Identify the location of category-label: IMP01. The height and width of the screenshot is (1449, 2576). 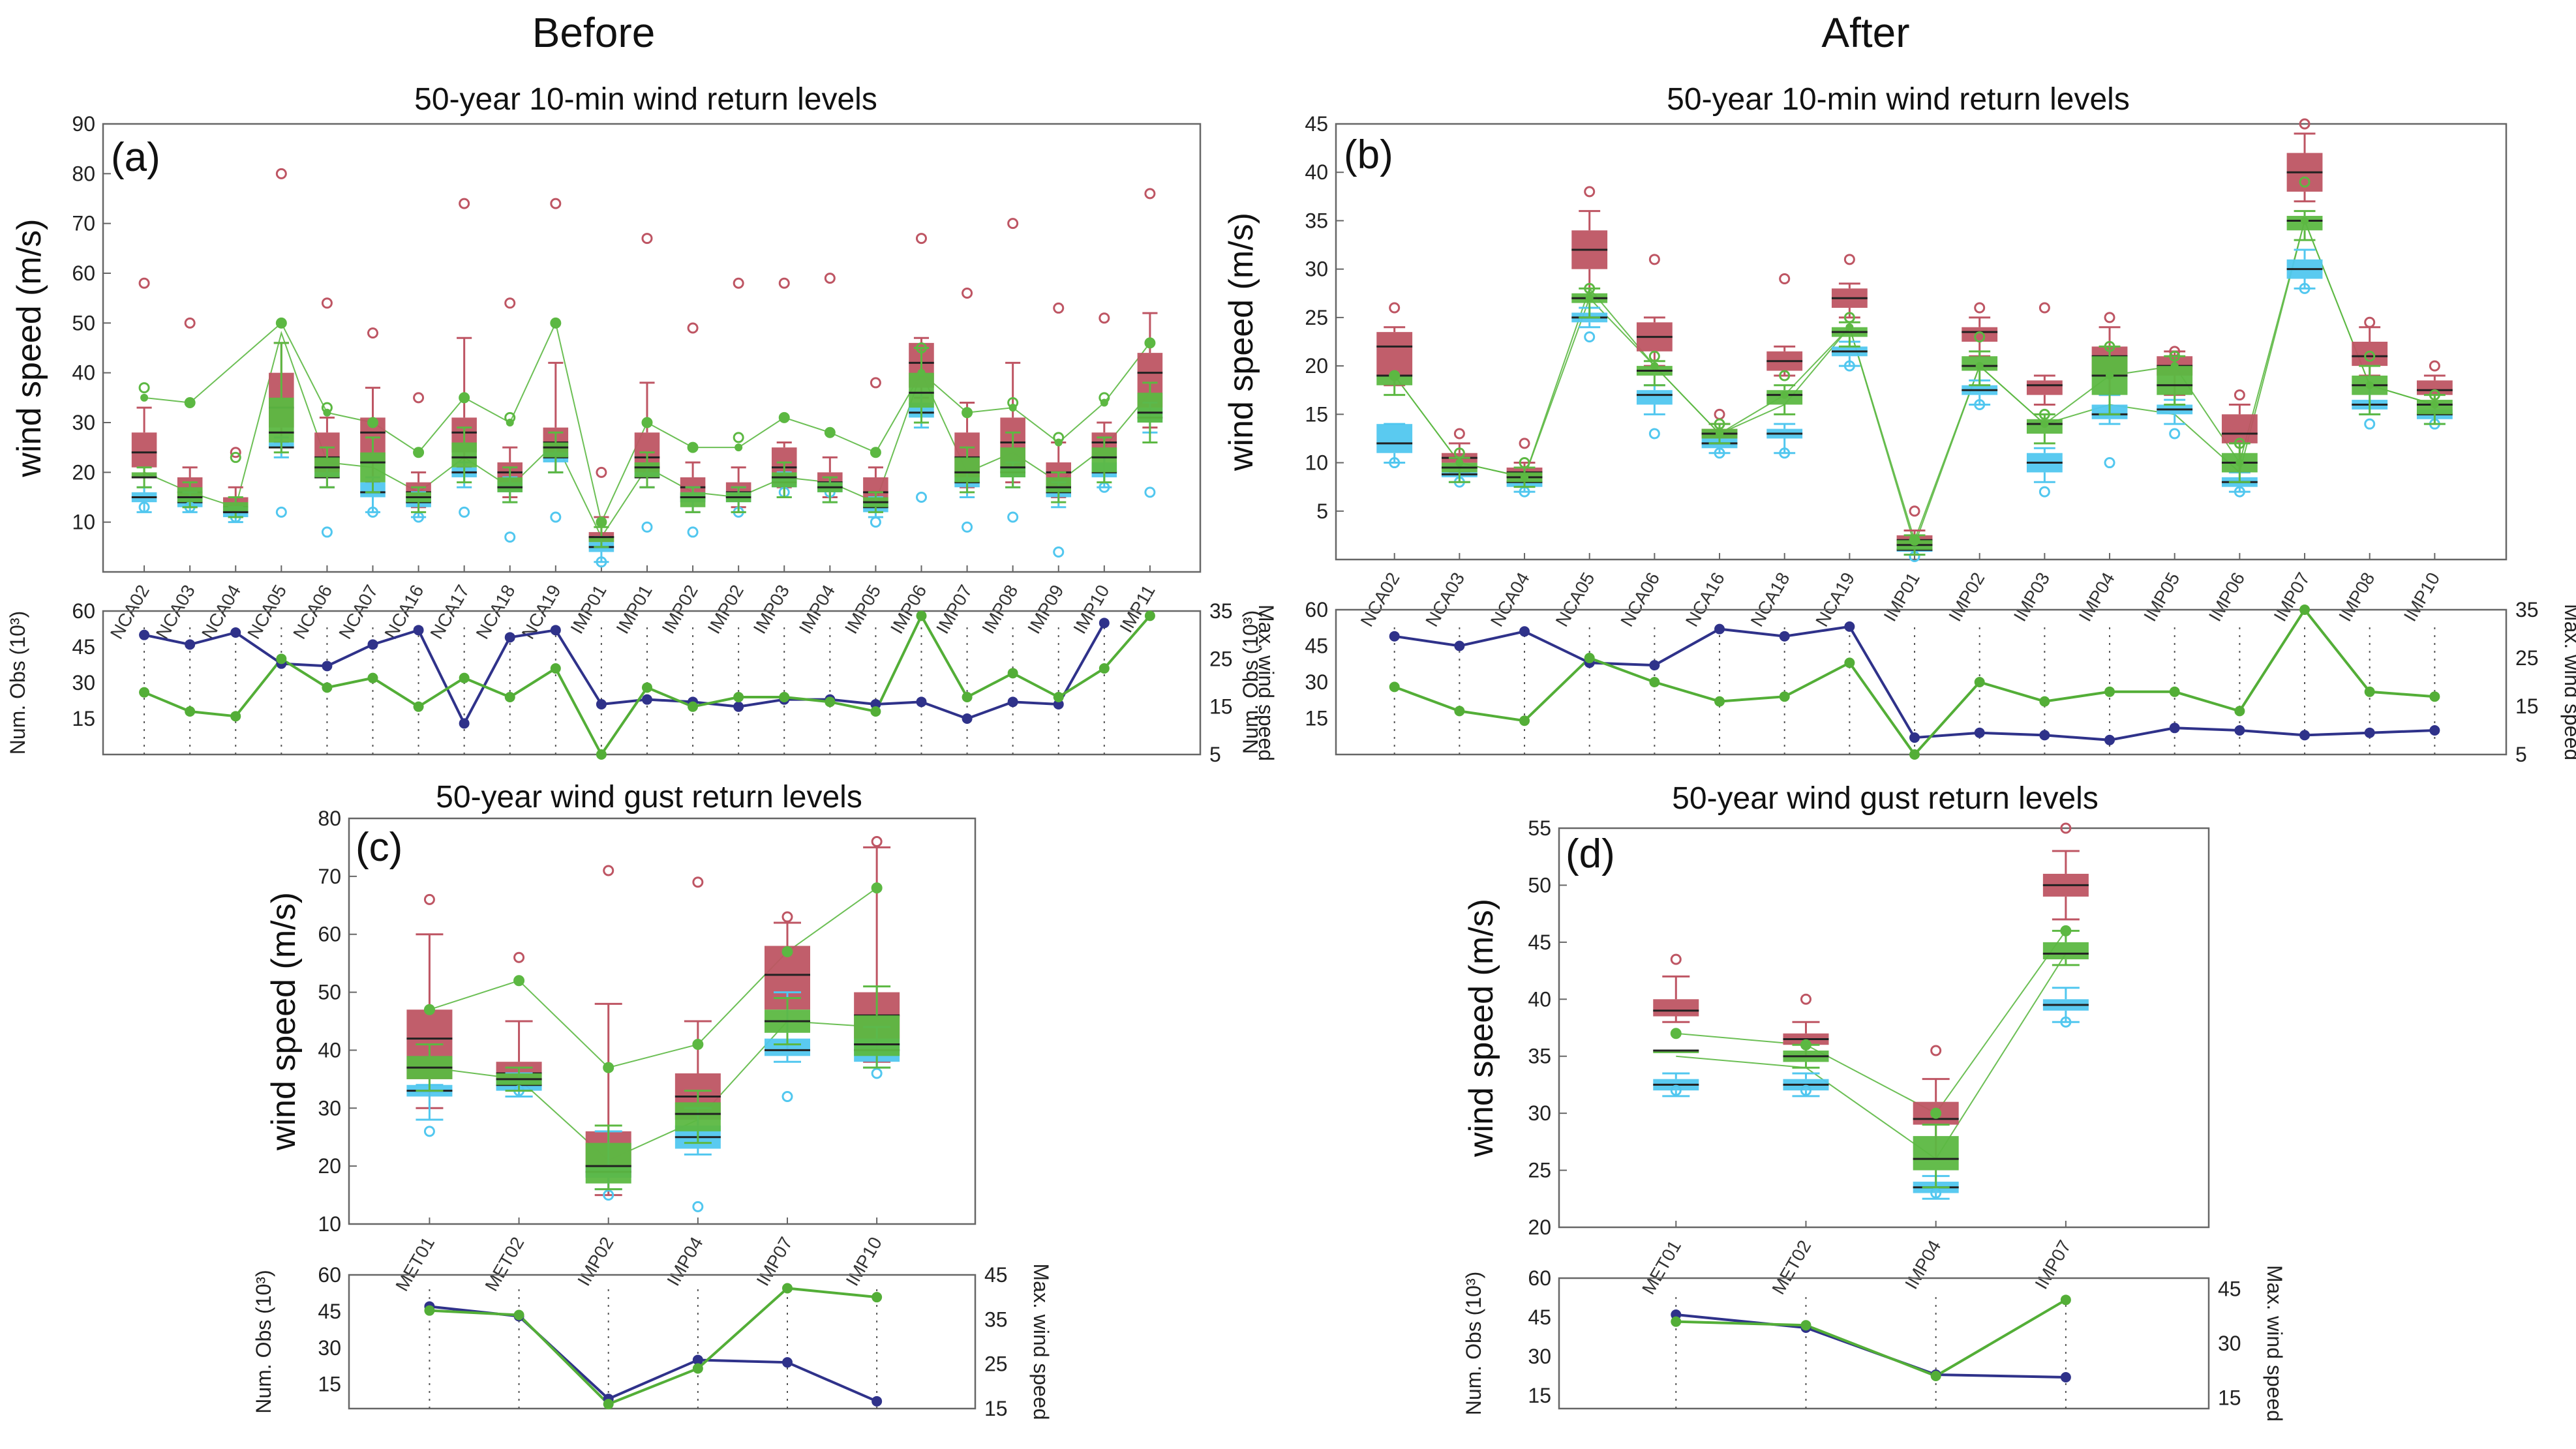
(1902, 597).